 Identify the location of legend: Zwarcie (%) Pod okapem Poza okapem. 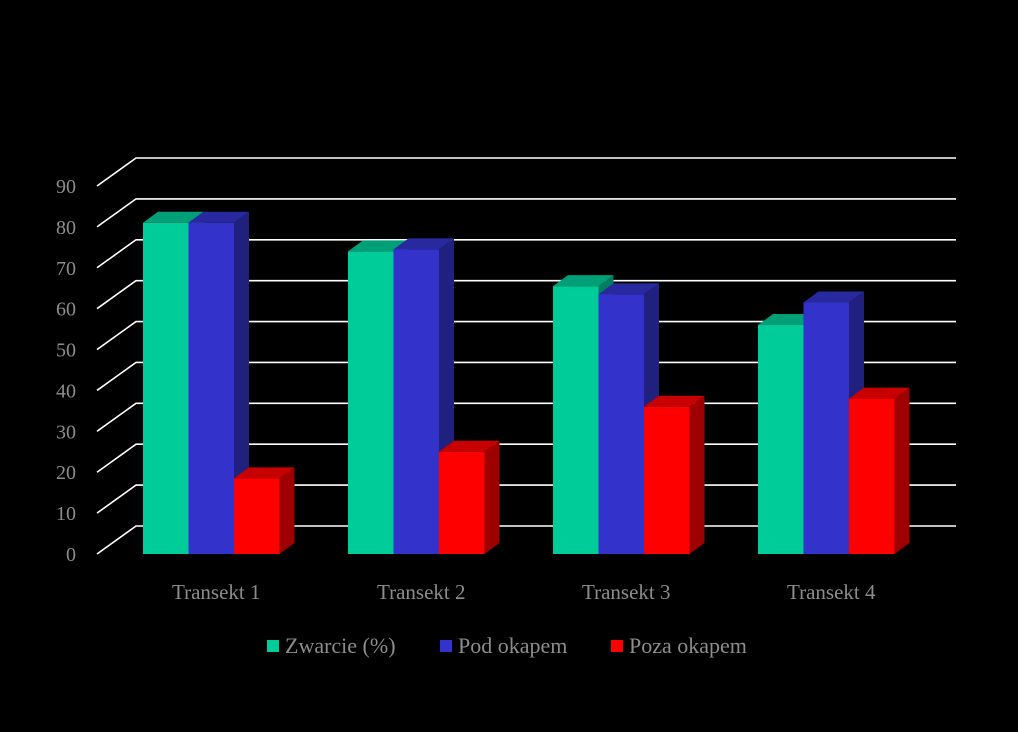
(507, 645).